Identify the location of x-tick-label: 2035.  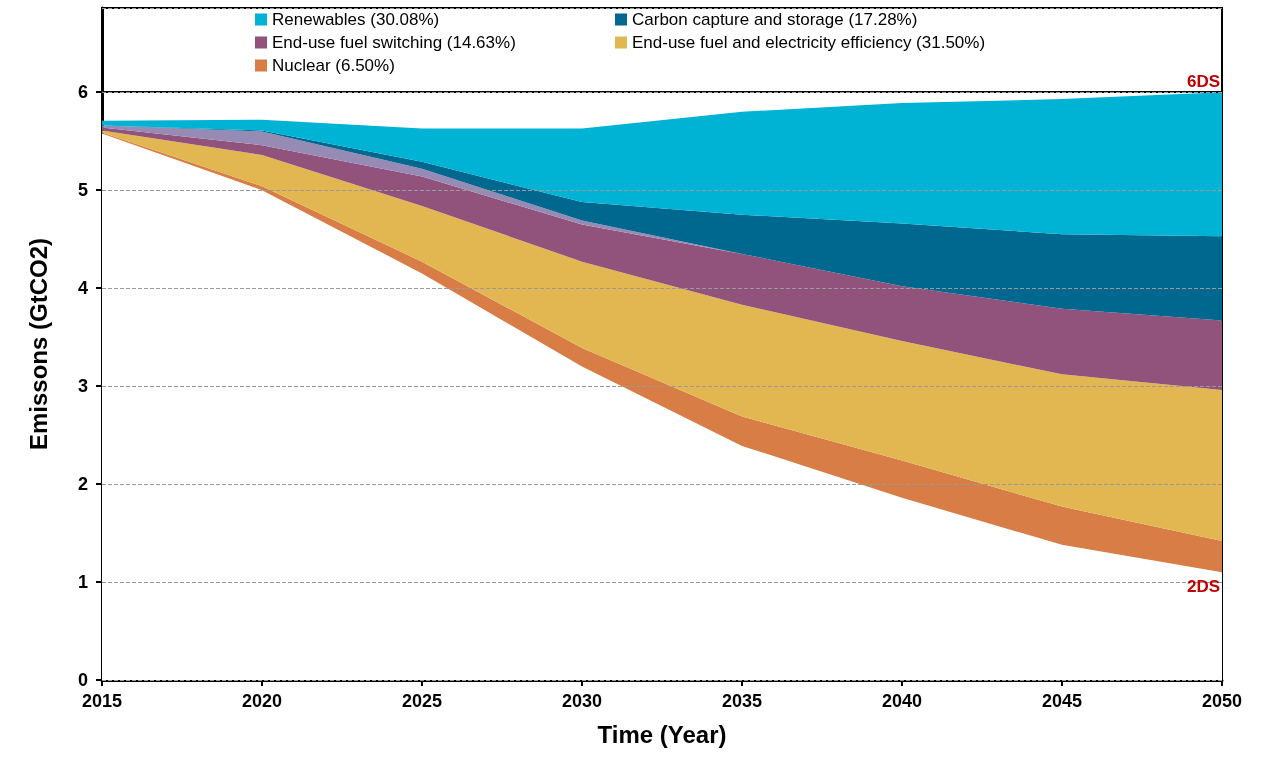
(742, 701).